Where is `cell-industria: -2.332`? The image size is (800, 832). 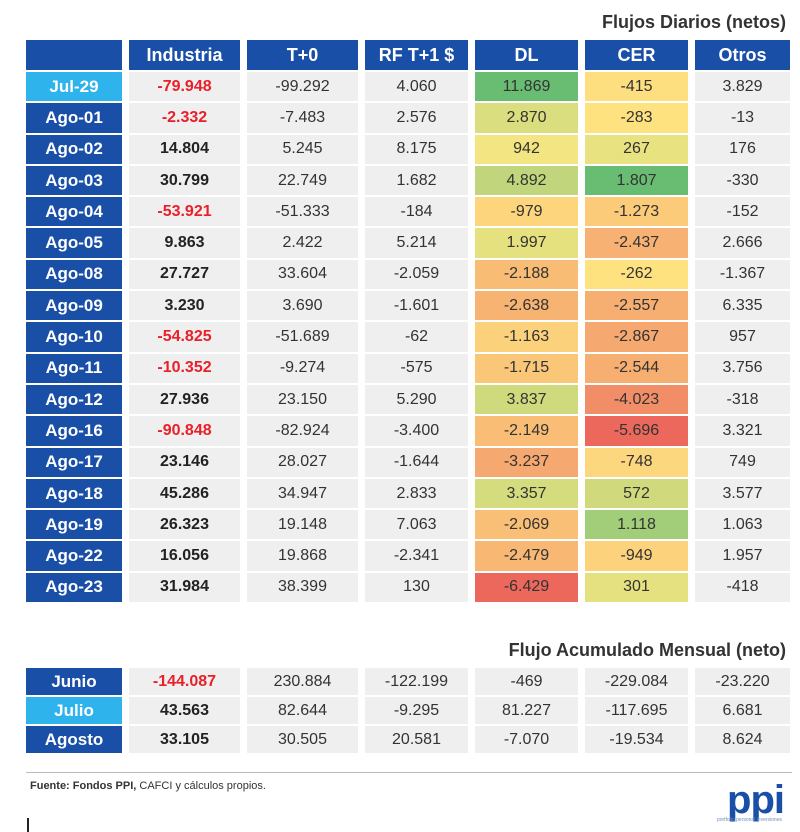
cell-industria: -2.332 is located at coordinates (184, 118).